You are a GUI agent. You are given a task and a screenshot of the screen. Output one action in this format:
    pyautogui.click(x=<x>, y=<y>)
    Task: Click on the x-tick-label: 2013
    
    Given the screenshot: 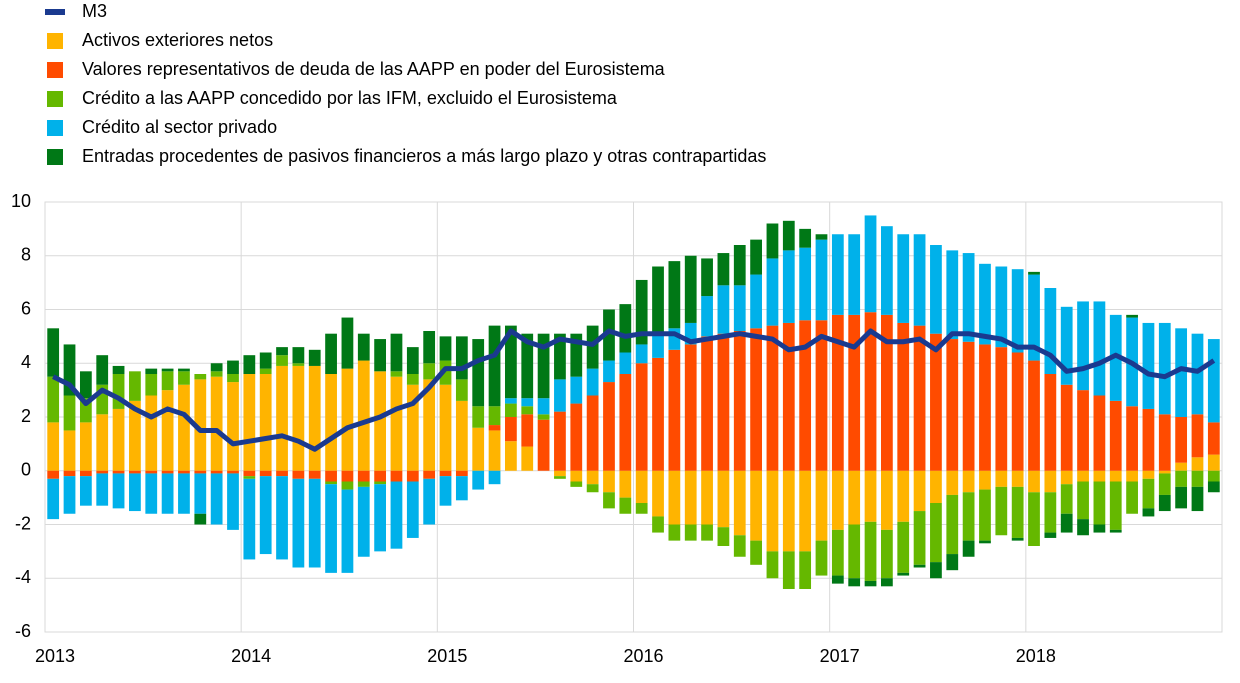 What is the action you would take?
    pyautogui.click(x=55, y=656)
    